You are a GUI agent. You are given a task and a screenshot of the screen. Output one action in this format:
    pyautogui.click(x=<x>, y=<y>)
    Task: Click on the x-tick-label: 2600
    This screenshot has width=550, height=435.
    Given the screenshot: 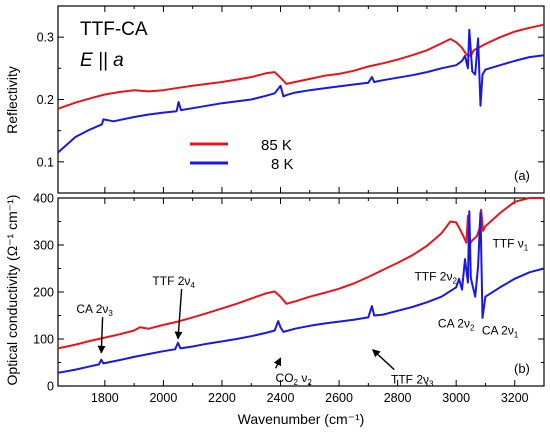 What is the action you would take?
    pyautogui.click(x=339, y=398)
    